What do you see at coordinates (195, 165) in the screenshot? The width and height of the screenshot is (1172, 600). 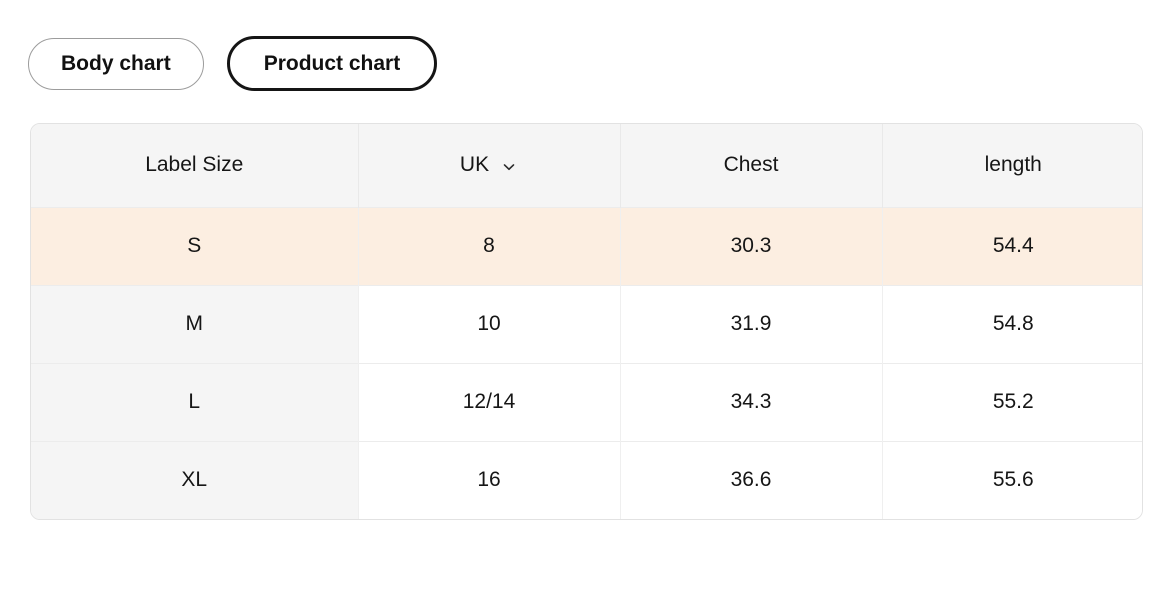 I see `column-header-label-size: Label Size` at bounding box center [195, 165].